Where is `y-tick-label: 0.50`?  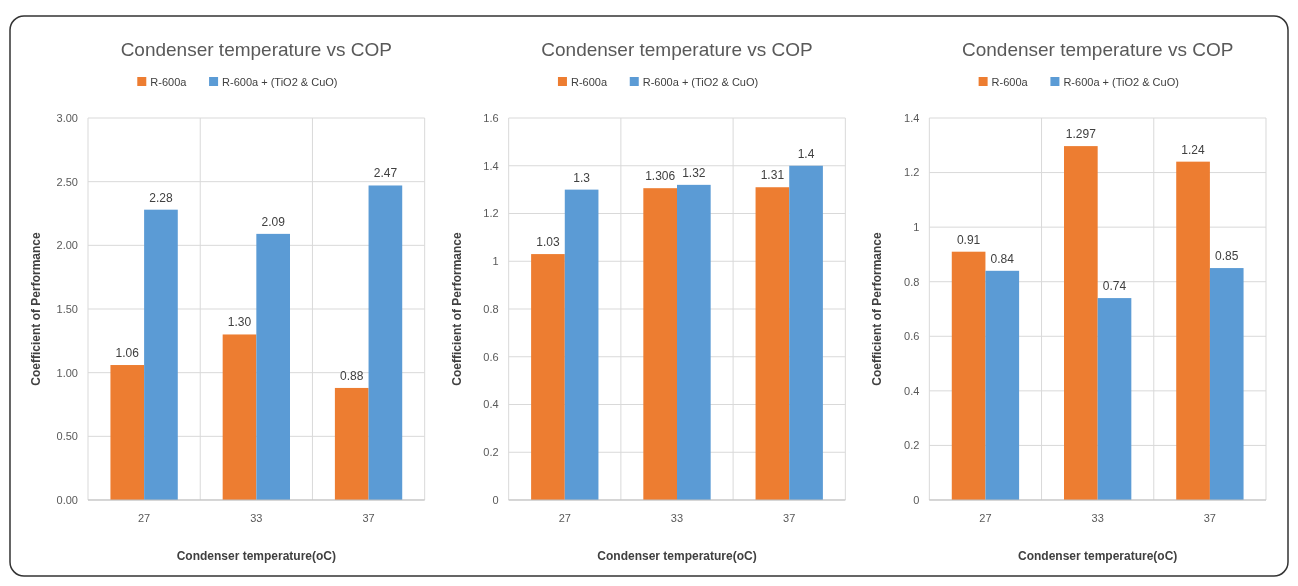
y-tick-label: 0.50 is located at coordinates (67, 436).